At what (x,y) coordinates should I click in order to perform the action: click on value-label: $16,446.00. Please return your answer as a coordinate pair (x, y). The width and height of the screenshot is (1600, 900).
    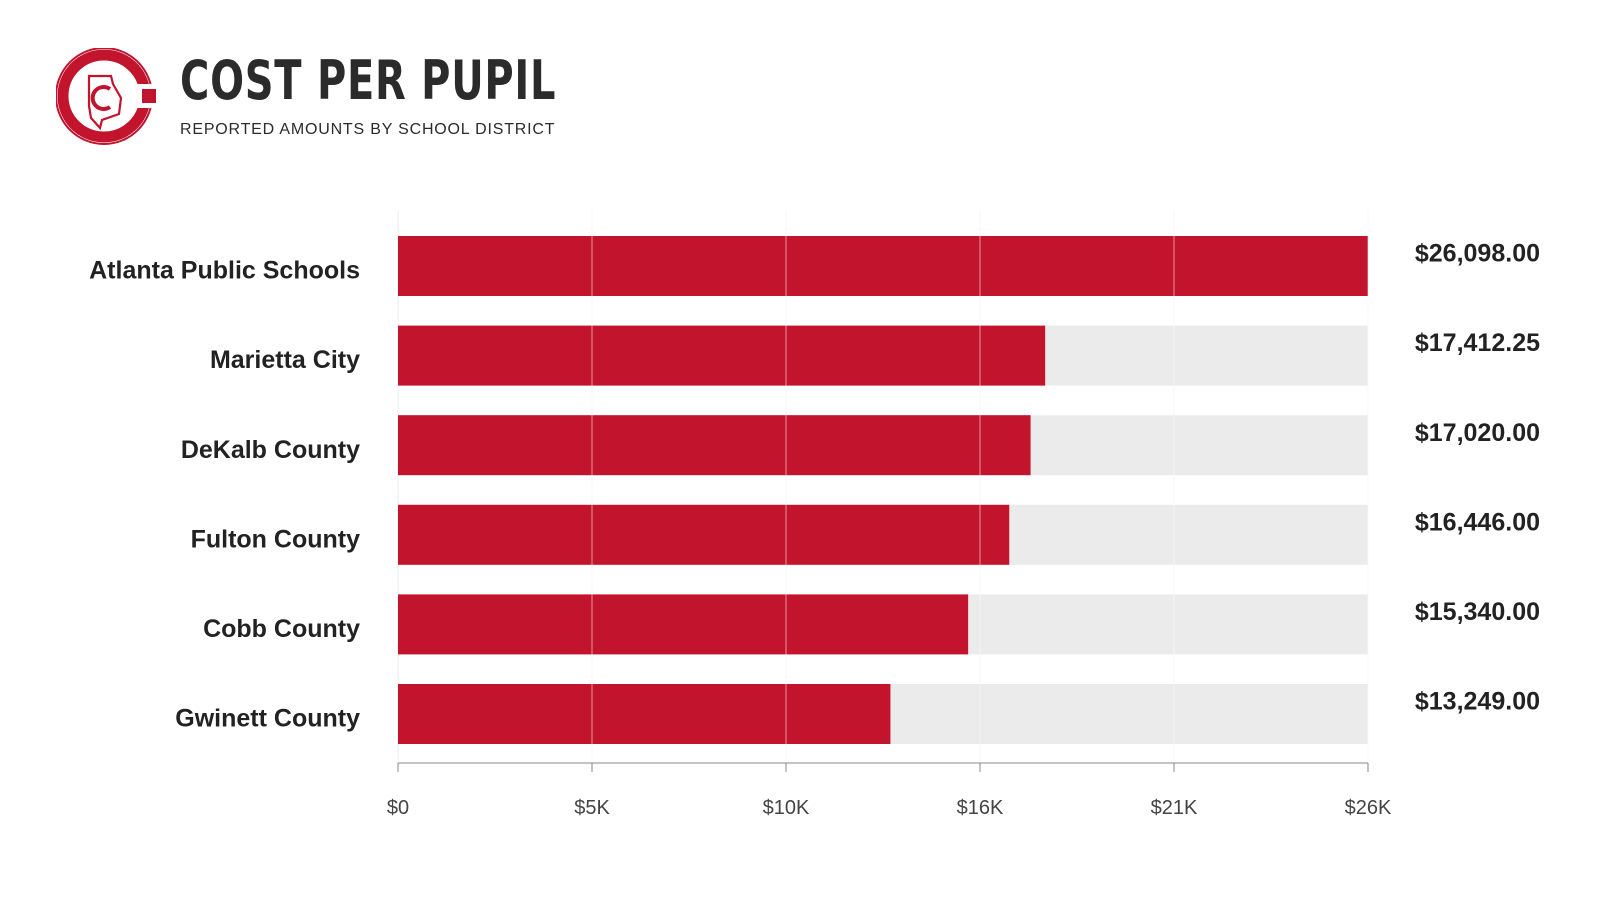
    Looking at the image, I should click on (1477, 522).